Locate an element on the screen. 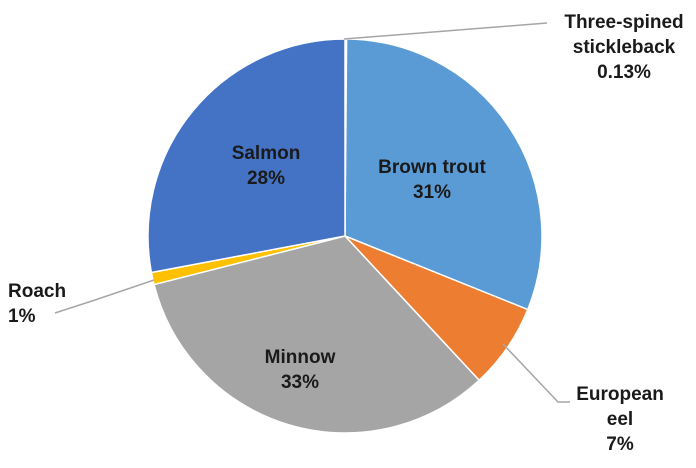  slice-label-salmon: Salmon 28% is located at coordinates (266, 166).